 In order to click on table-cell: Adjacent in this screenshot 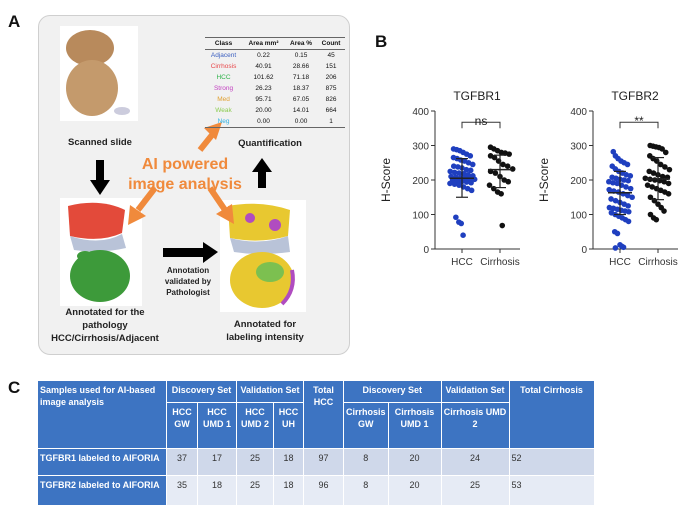, I will do `click(223, 55)`.